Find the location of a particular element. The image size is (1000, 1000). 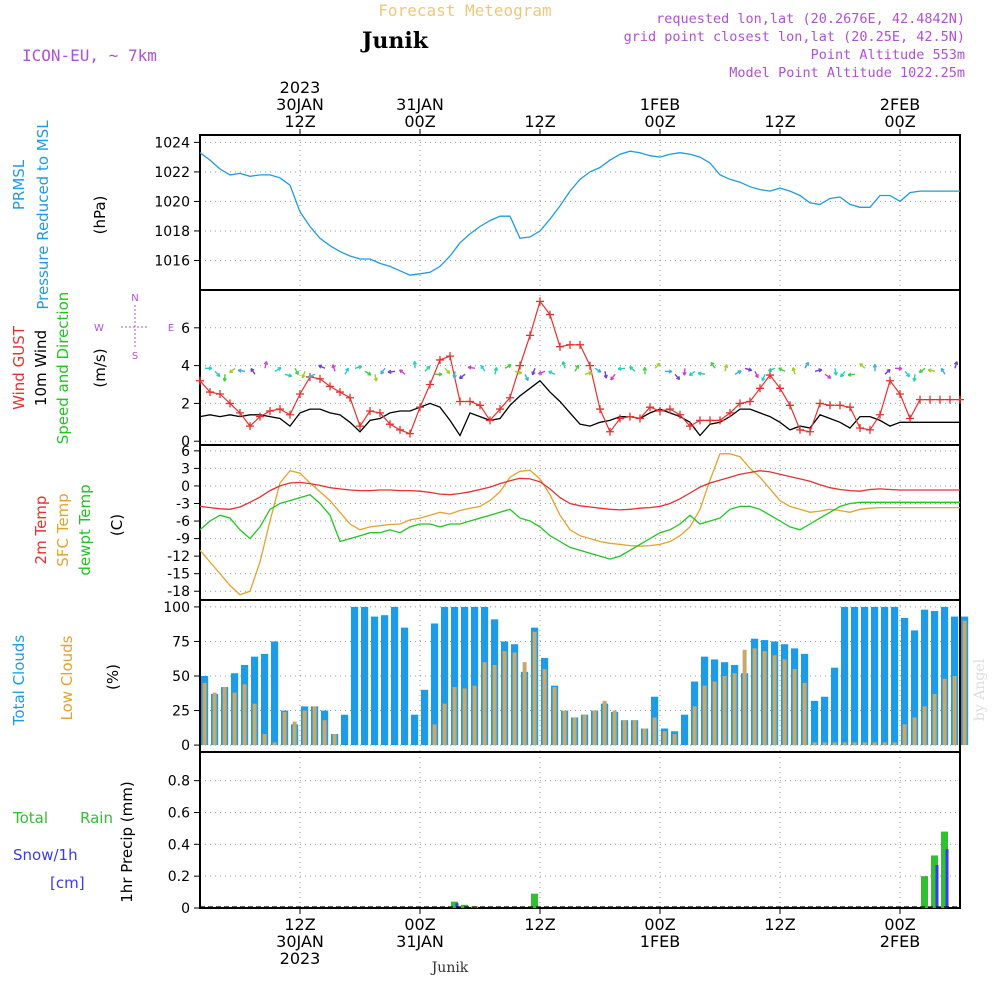

y-tick-label: 6 is located at coordinates (185, 329).